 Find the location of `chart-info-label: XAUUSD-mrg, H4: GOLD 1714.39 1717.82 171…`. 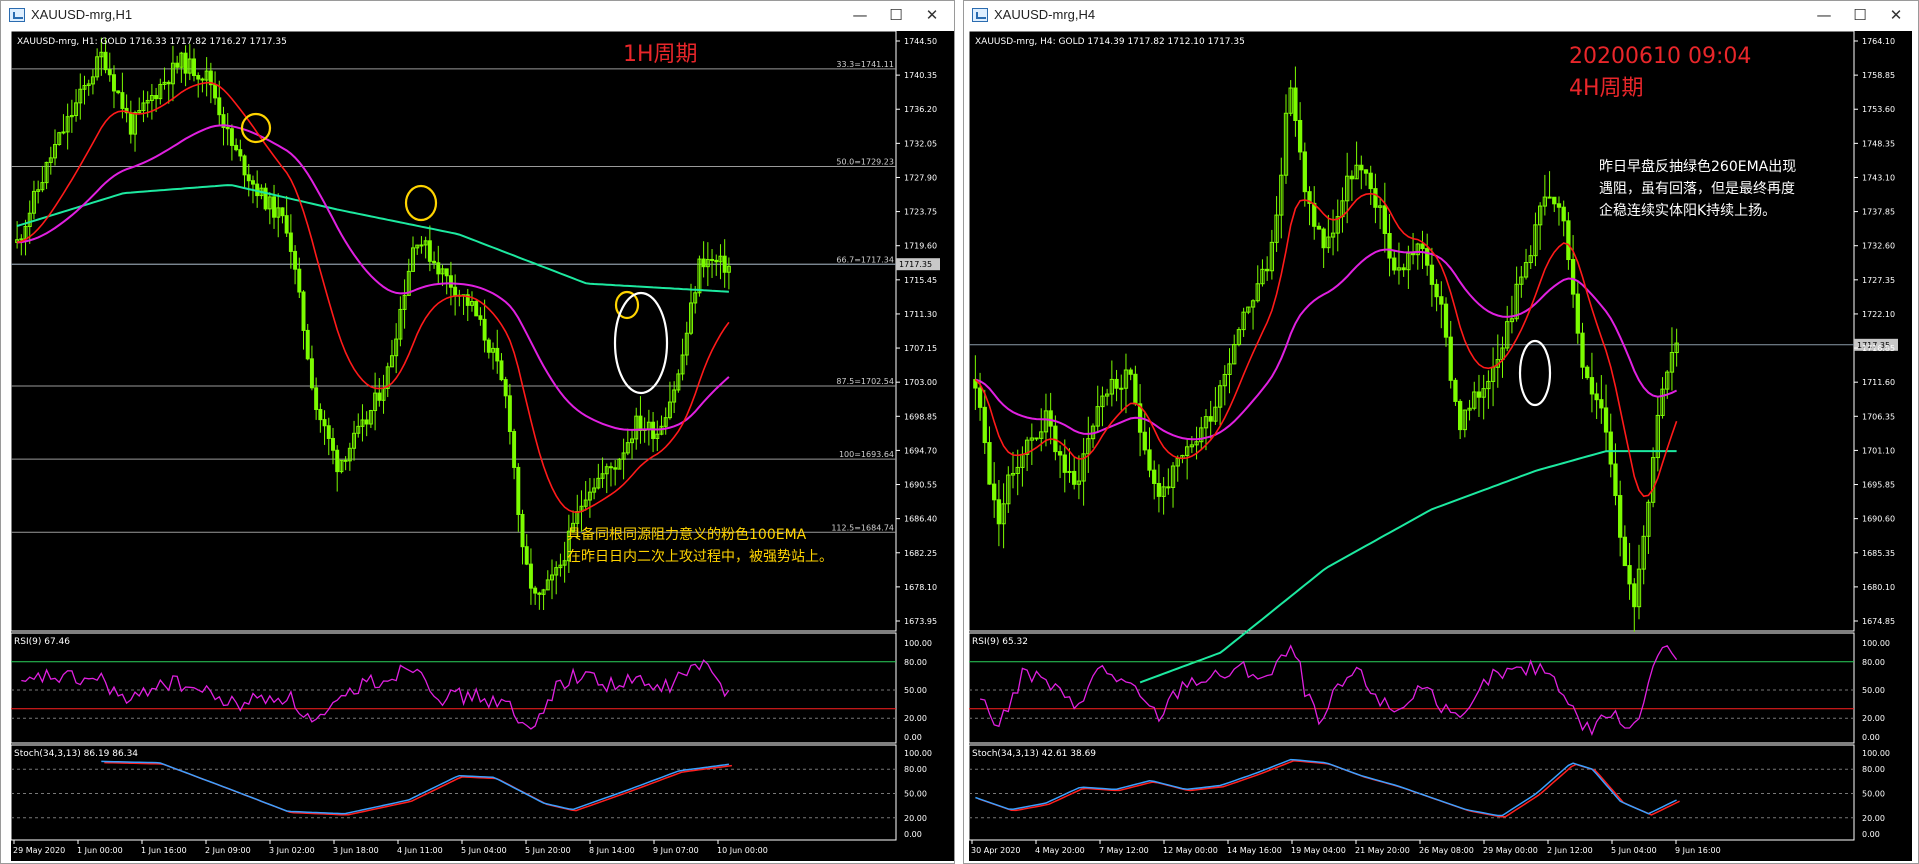

chart-info-label: XAUUSD-mrg, H4: GOLD 1714.39 1717.82 171… is located at coordinates (1110, 42).